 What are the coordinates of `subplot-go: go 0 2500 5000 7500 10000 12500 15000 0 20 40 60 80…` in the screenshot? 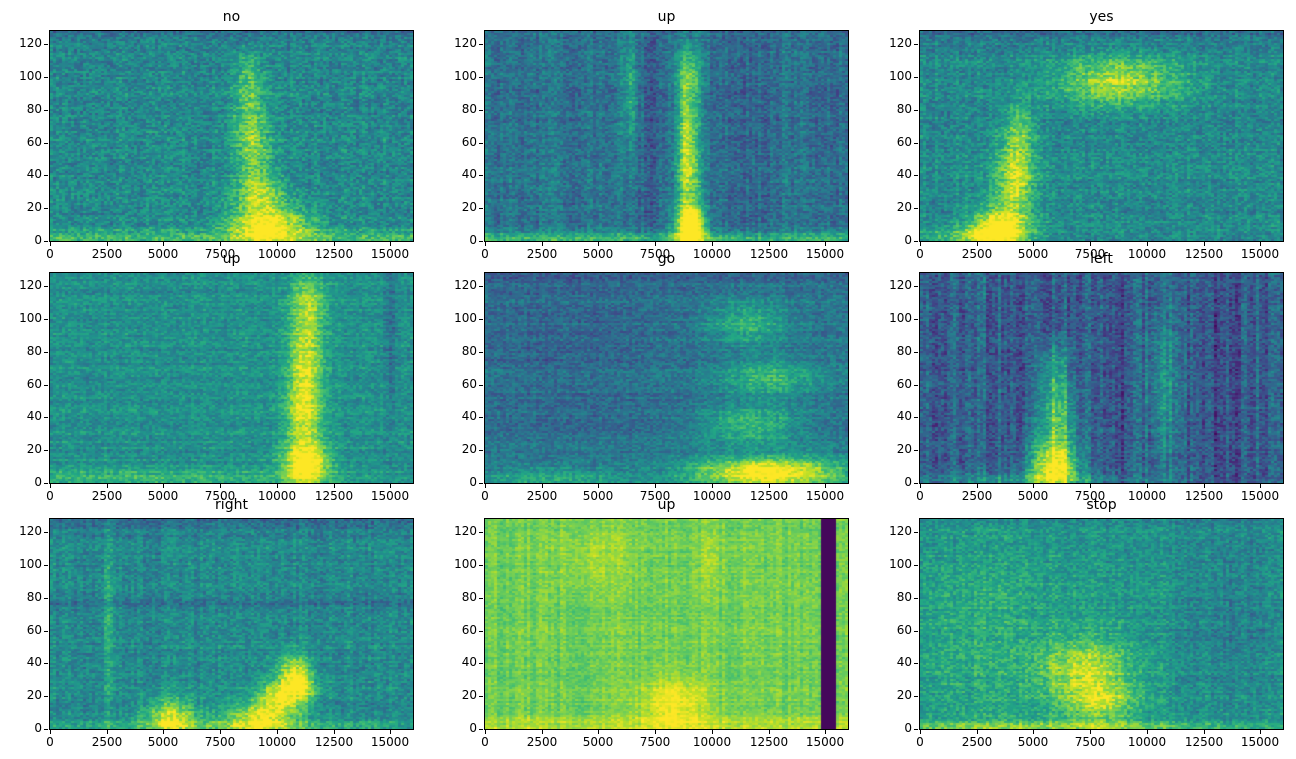 It's located at (651, 377).